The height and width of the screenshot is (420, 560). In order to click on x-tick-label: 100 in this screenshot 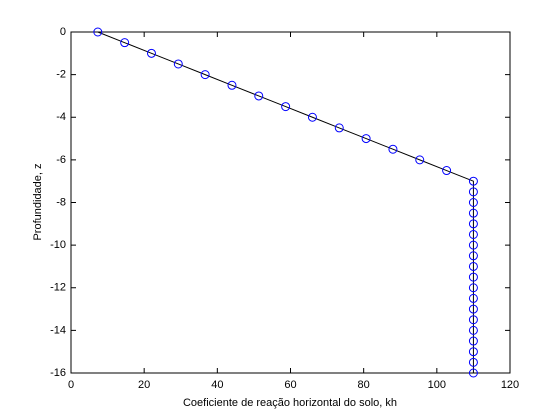, I will do `click(437, 385)`.